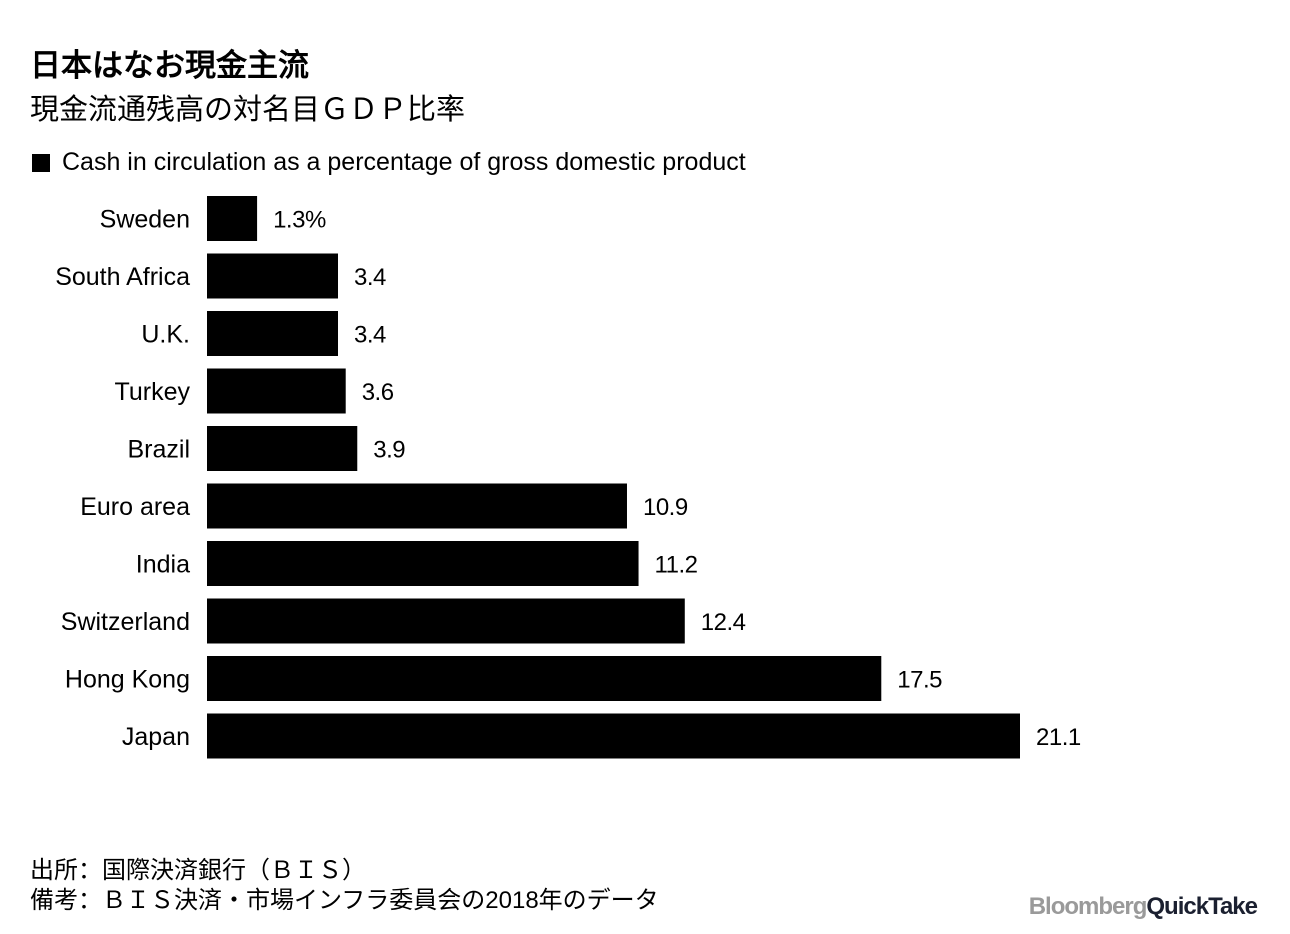 The width and height of the screenshot is (1290, 934). What do you see at coordinates (299, 220) in the screenshot?
I see `data-label: 1.3%` at bounding box center [299, 220].